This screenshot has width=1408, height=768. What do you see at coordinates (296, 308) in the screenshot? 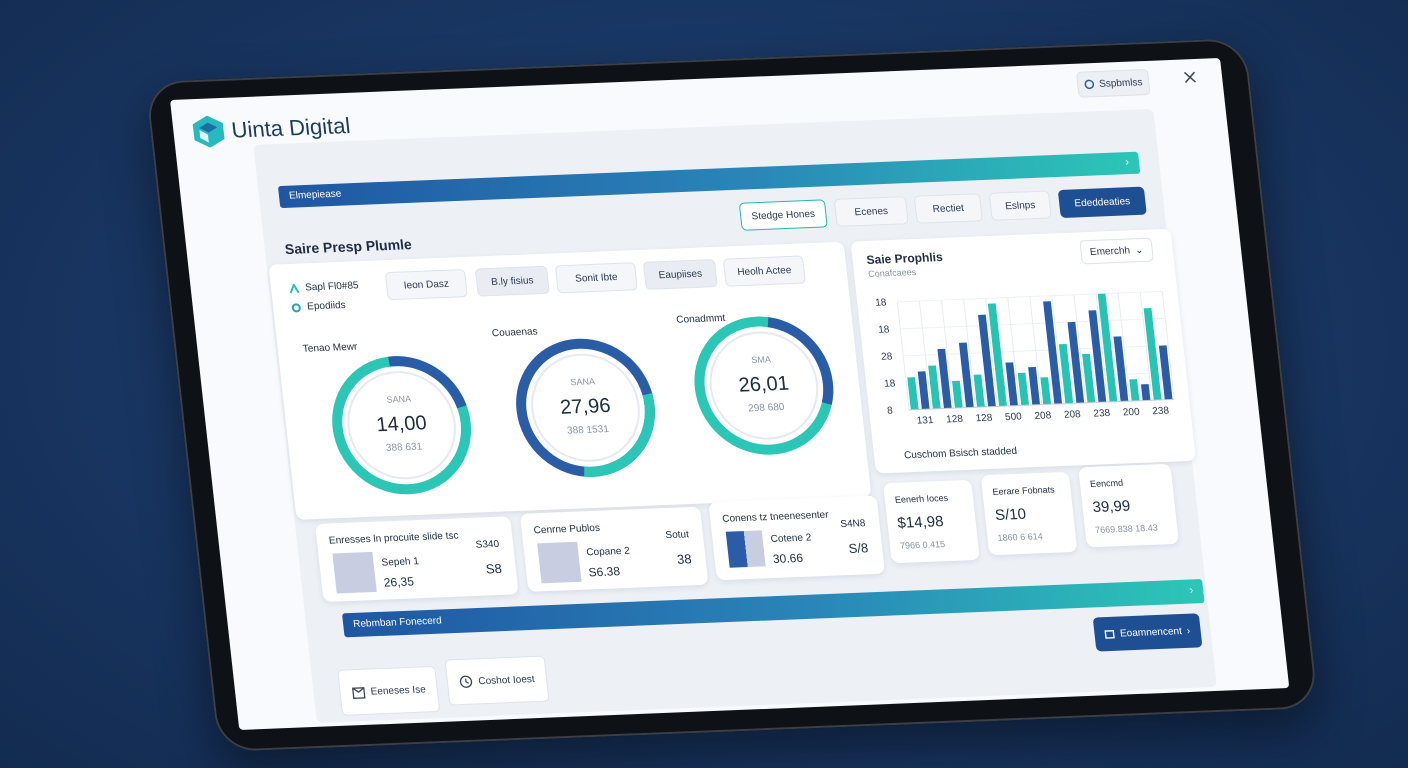
I see `legend-icon` at bounding box center [296, 308].